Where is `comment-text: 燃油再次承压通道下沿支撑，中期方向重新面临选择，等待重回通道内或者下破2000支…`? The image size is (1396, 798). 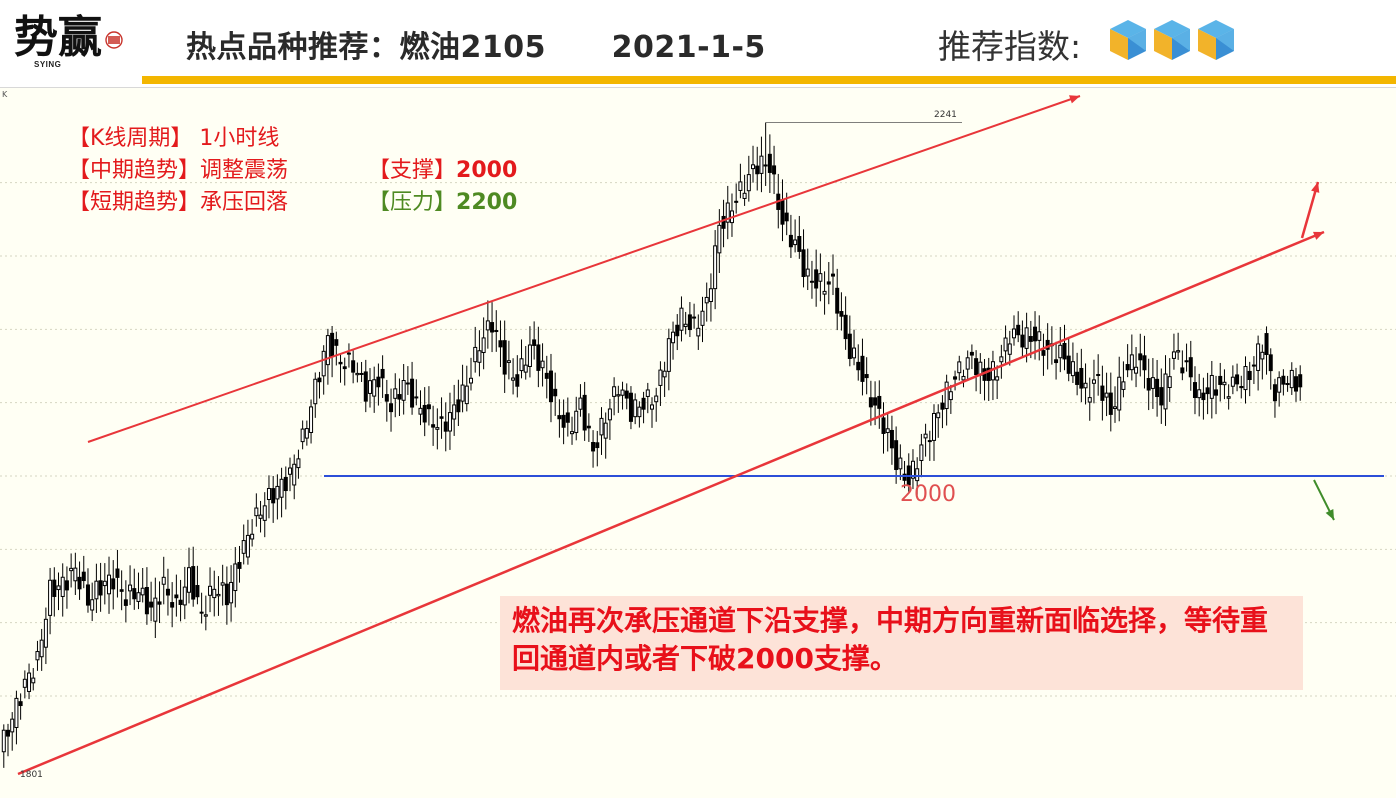 comment-text: 燃油再次承压通道下沿支撑，中期方向重新面临选择，等待重回通道内或者下破2000支… is located at coordinates (890, 639).